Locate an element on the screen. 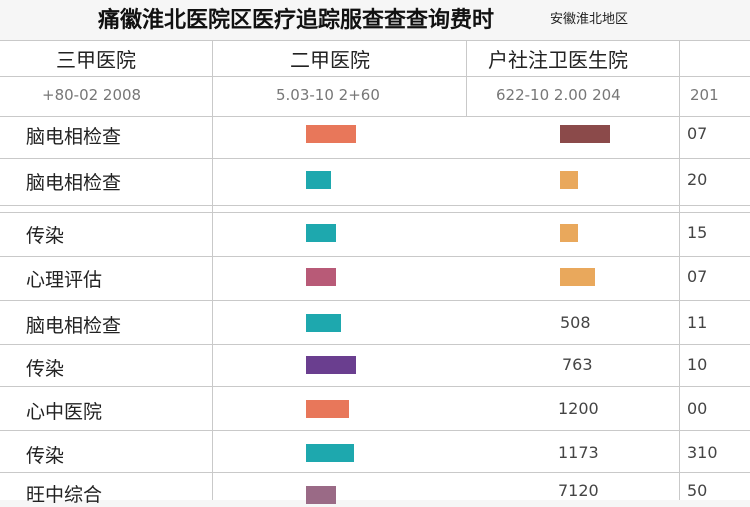 The width and height of the screenshot is (750, 507). col4-value: 50 is located at coordinates (697, 490).